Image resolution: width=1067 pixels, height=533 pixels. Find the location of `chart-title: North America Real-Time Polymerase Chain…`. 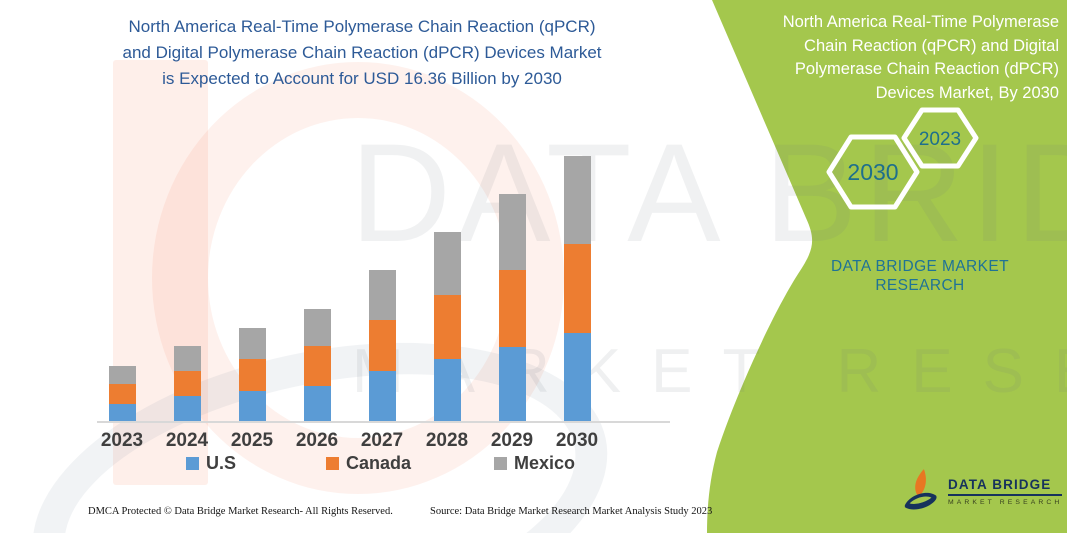

chart-title: North America Real-Time Polymerase Chain… is located at coordinates (362, 52).